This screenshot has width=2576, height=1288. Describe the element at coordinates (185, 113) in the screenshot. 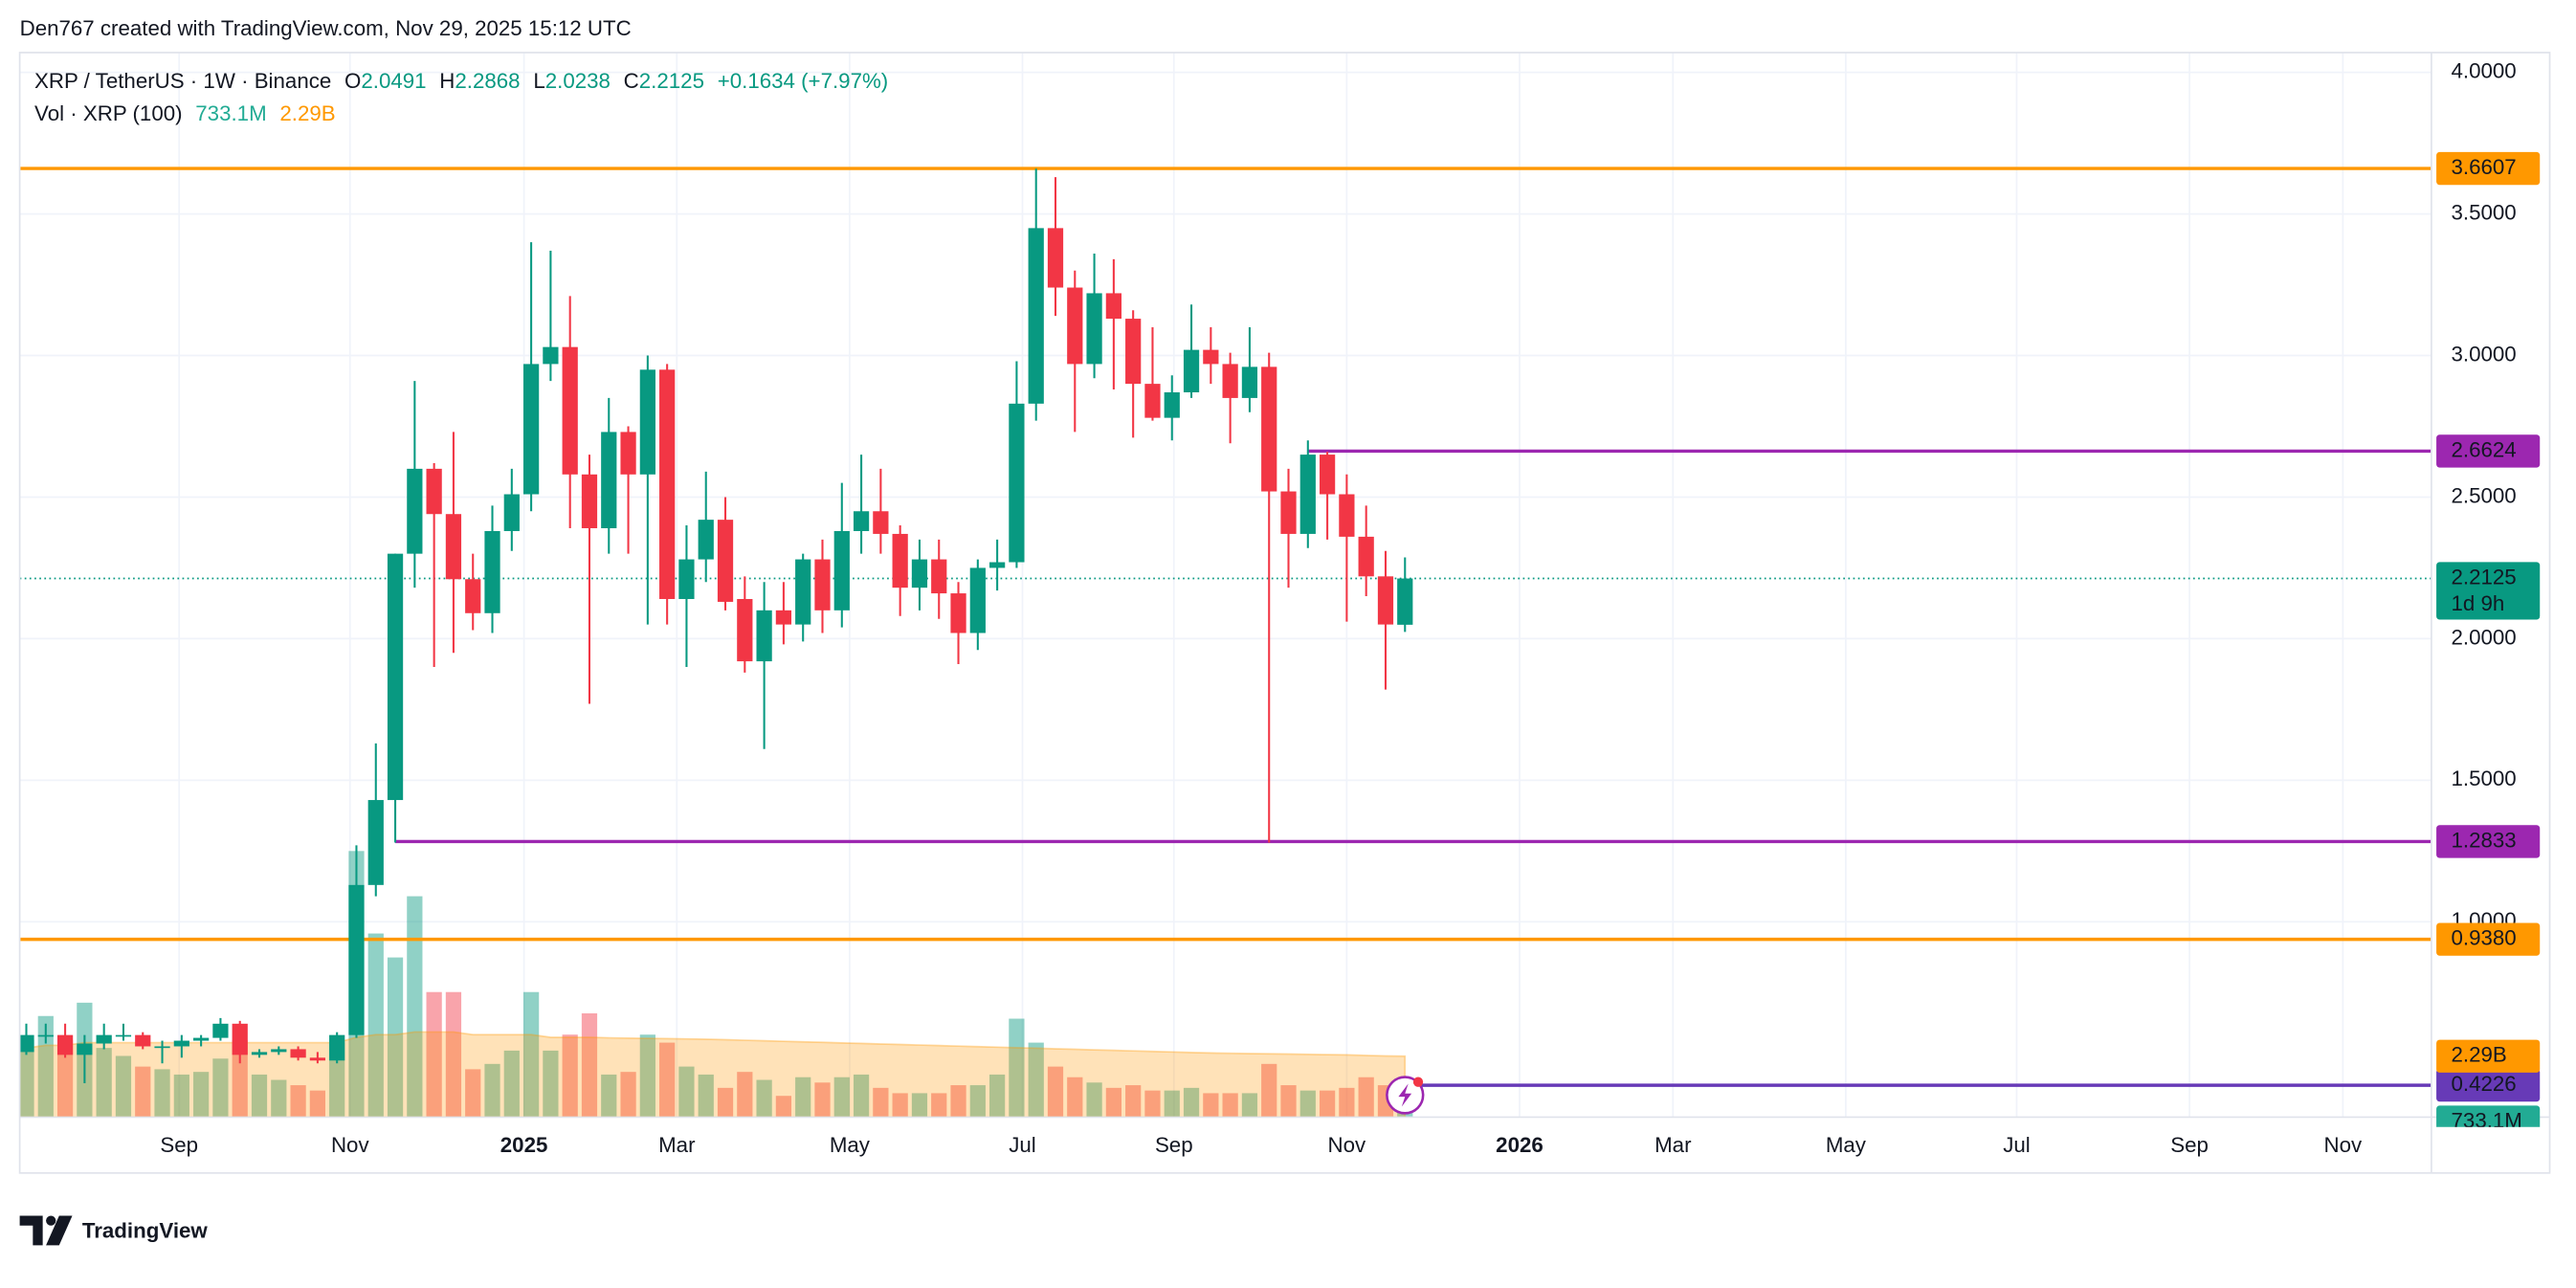

I see `legend-volume: Vol · XRP (100) 733.1M 2.29B` at that location.